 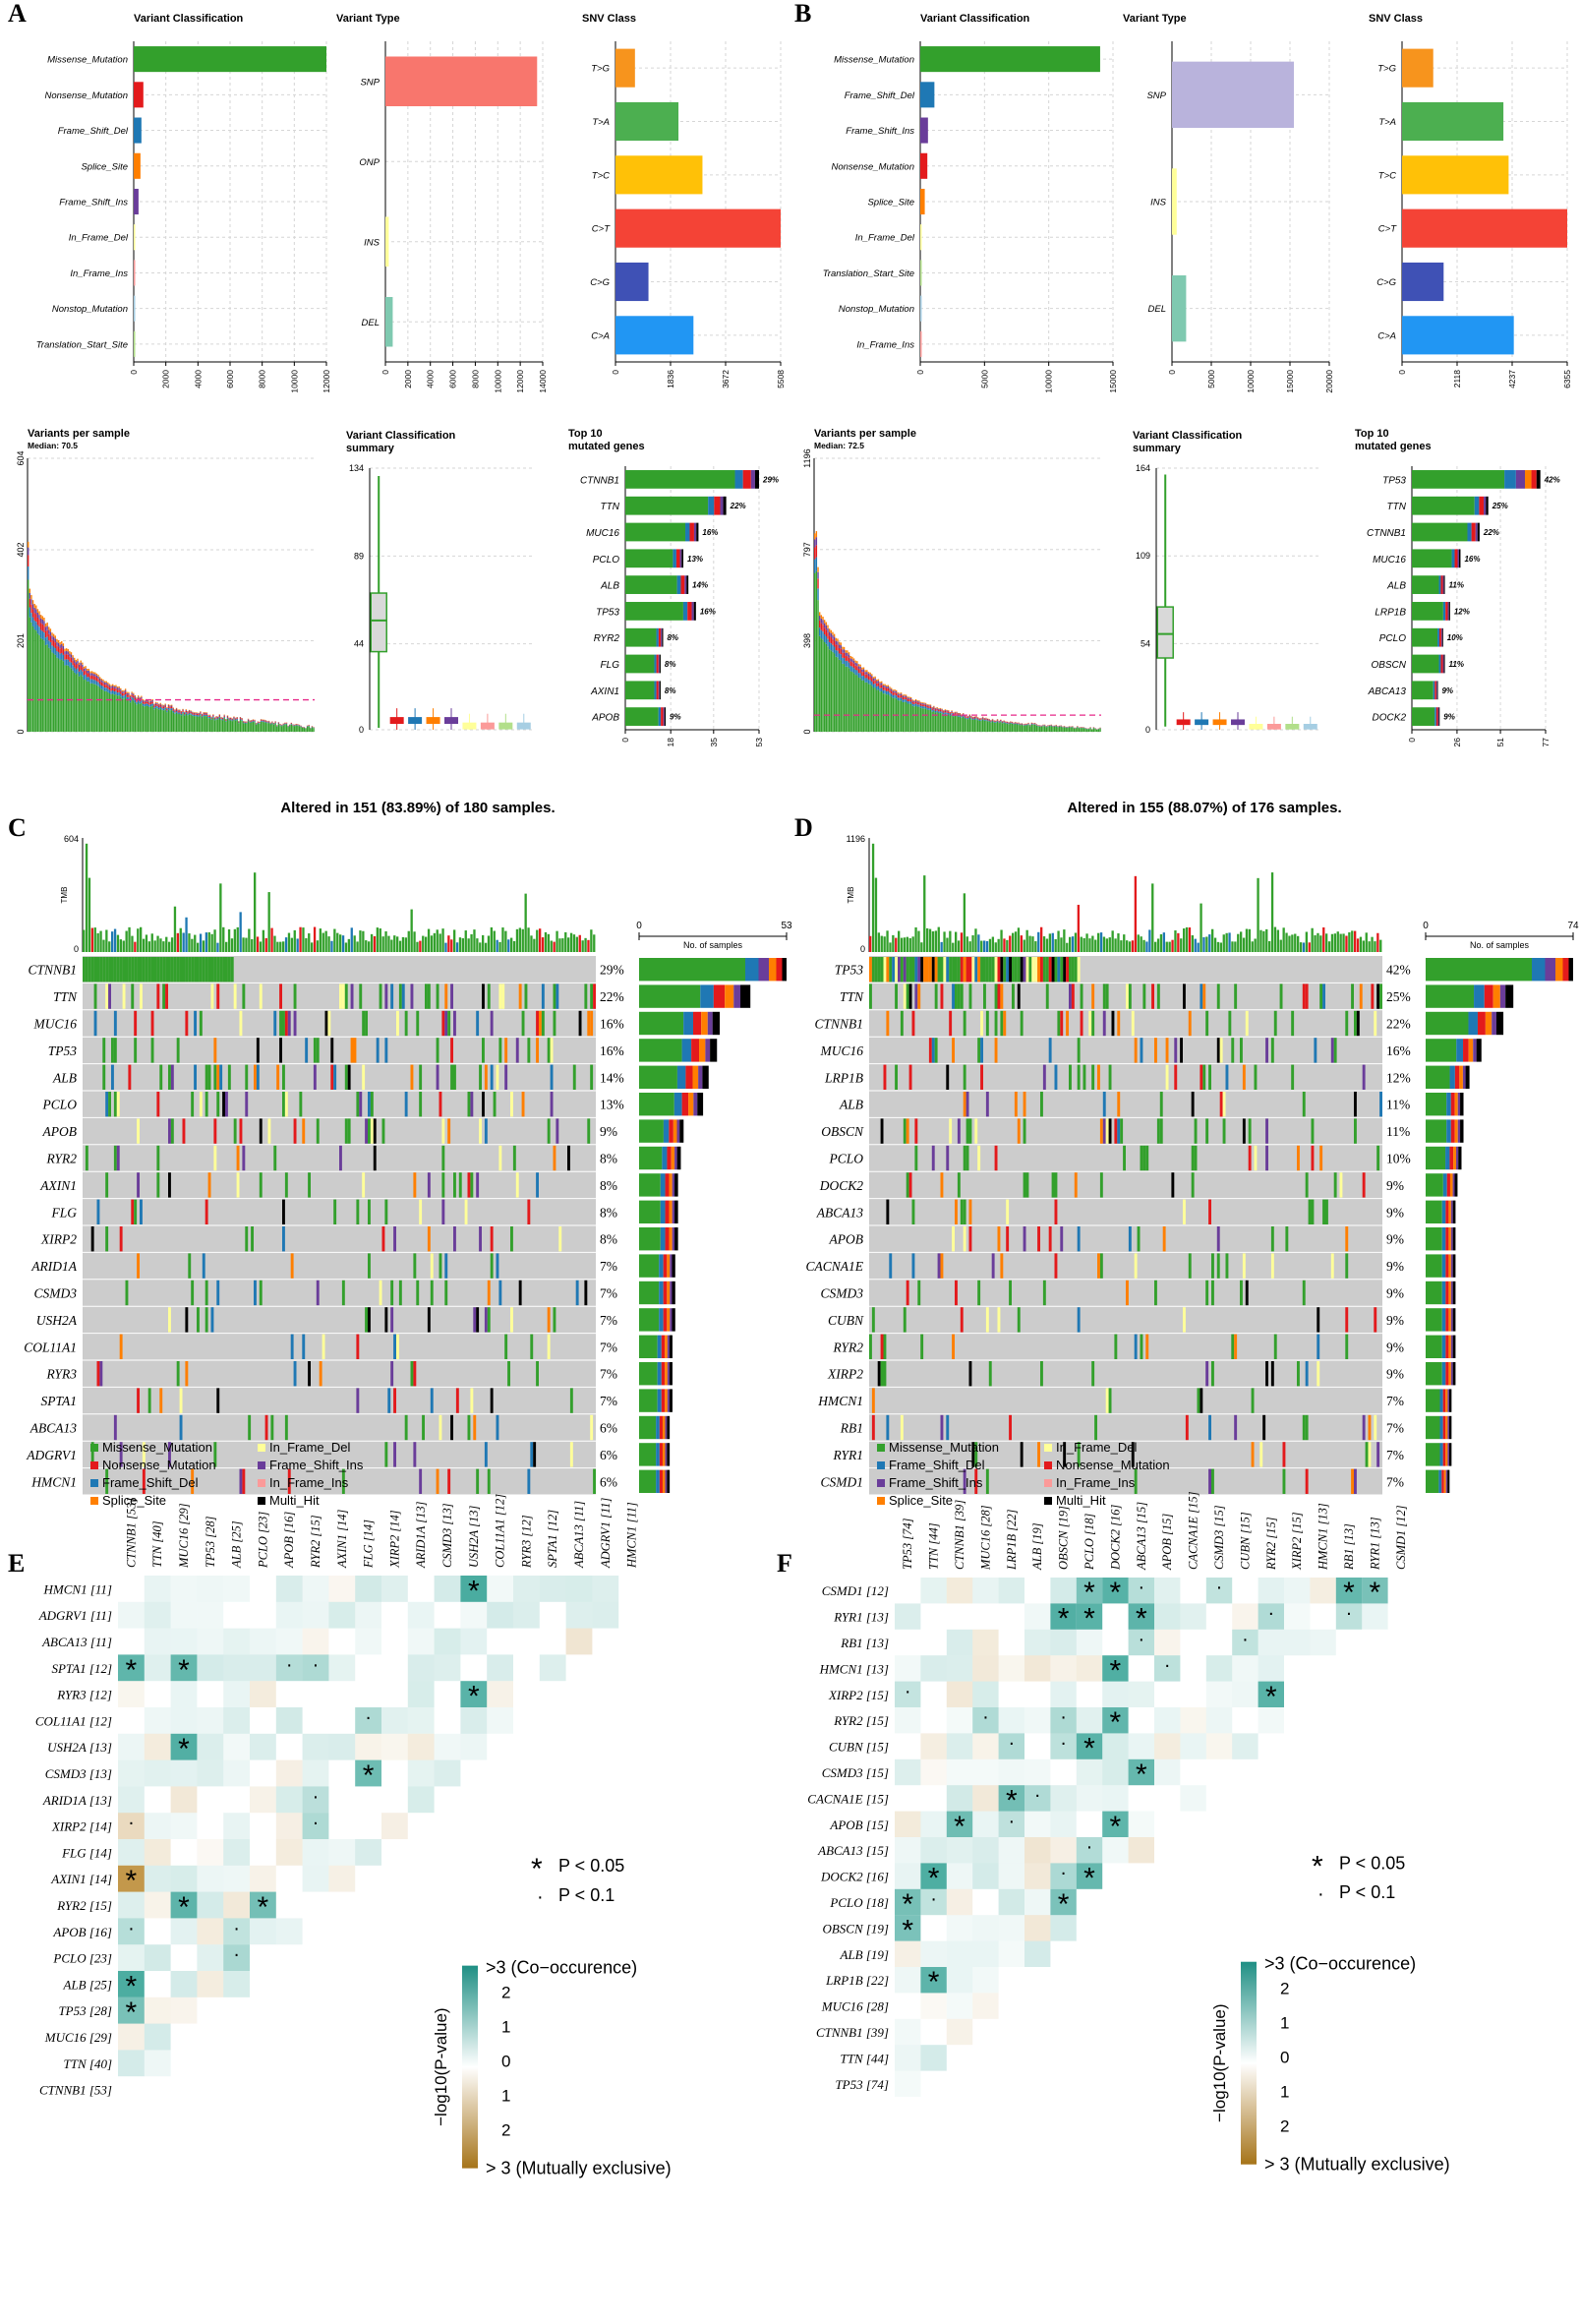 What do you see at coordinates (78, 1588) in the screenshot?
I see `row-label: HMCN1 [11]` at bounding box center [78, 1588].